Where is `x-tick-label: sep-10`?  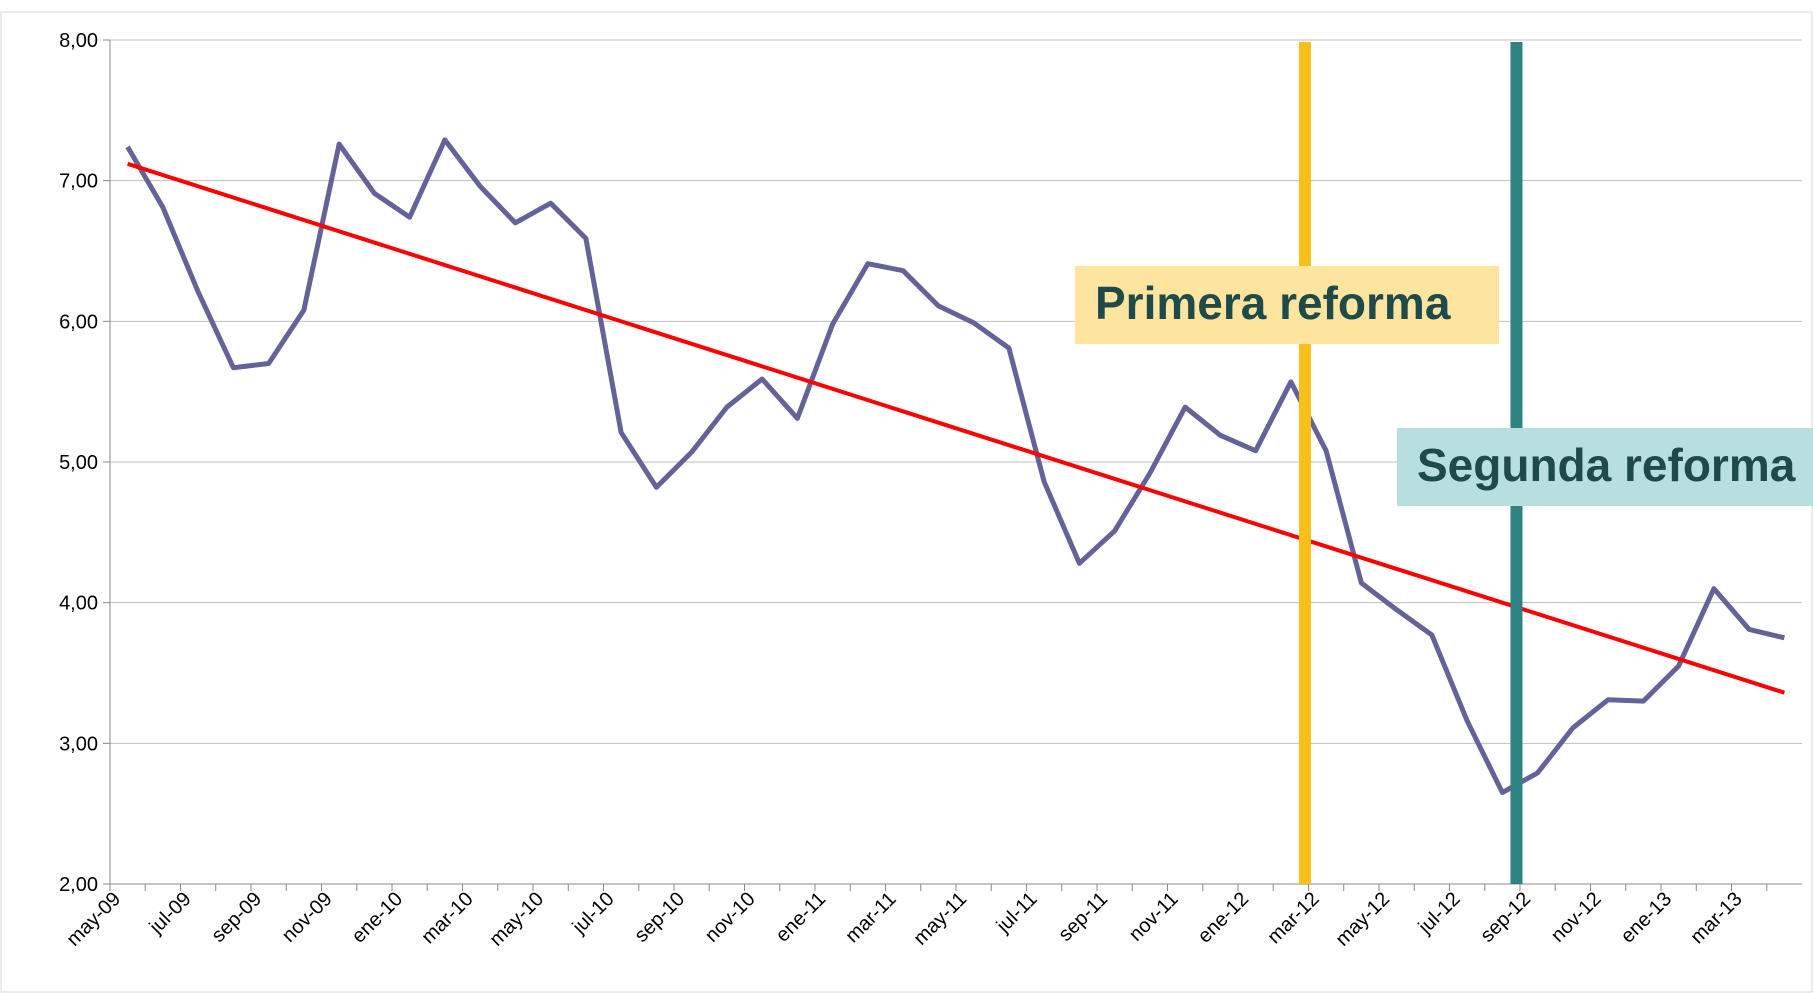
x-tick-label: sep-10 is located at coordinates (659, 917).